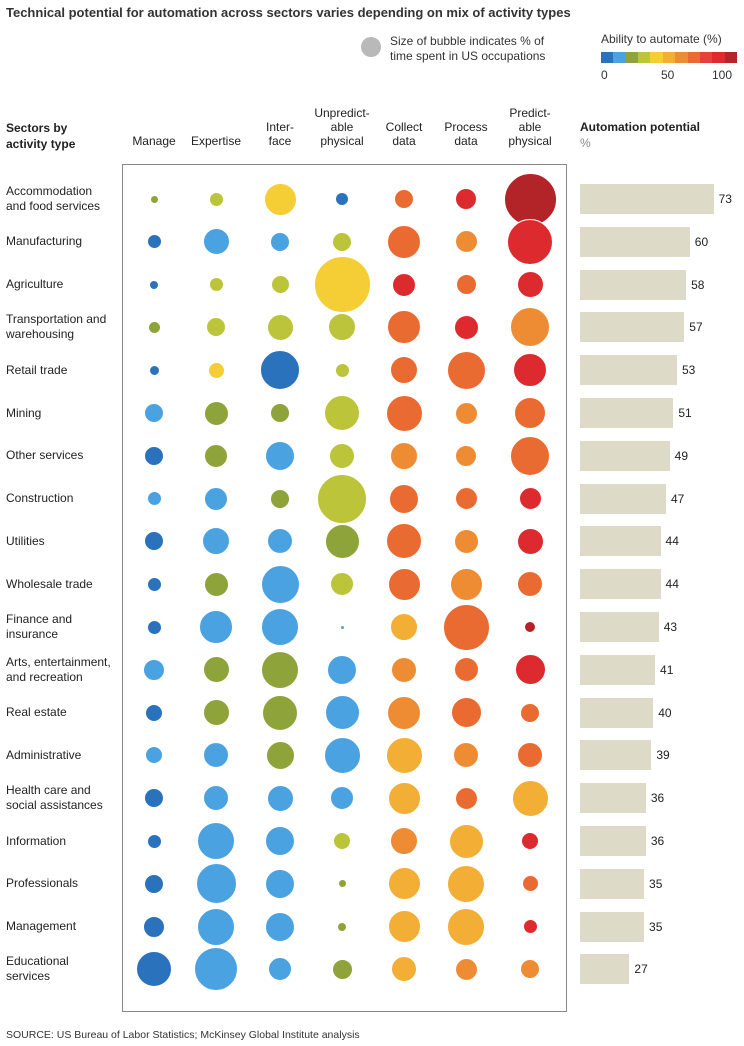  What do you see at coordinates (404, 134) in the screenshot?
I see `column-header: Collect data` at bounding box center [404, 134].